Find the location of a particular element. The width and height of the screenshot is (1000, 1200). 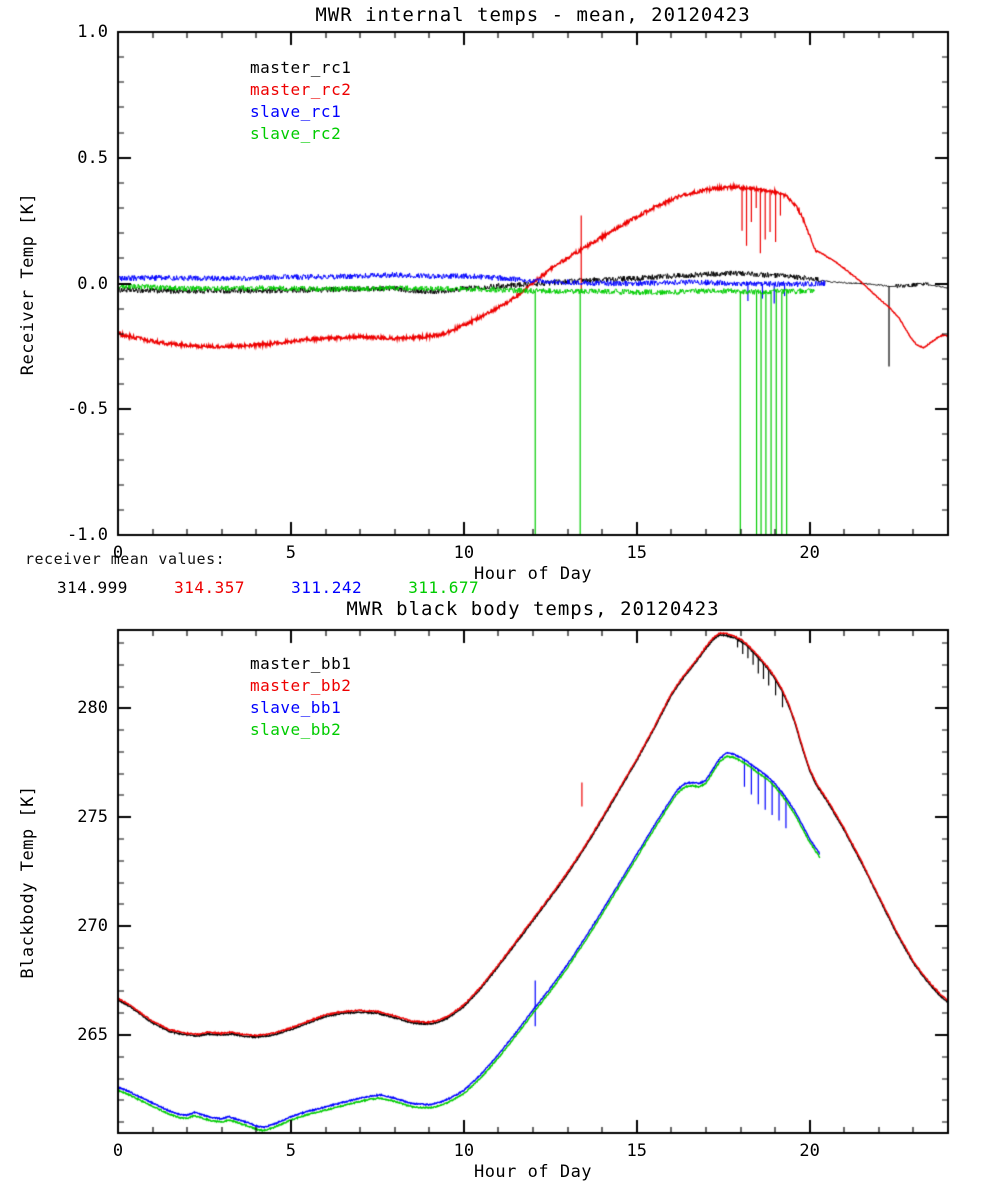

legend-master-bb2: master_bb2 is located at coordinates (301, 685).